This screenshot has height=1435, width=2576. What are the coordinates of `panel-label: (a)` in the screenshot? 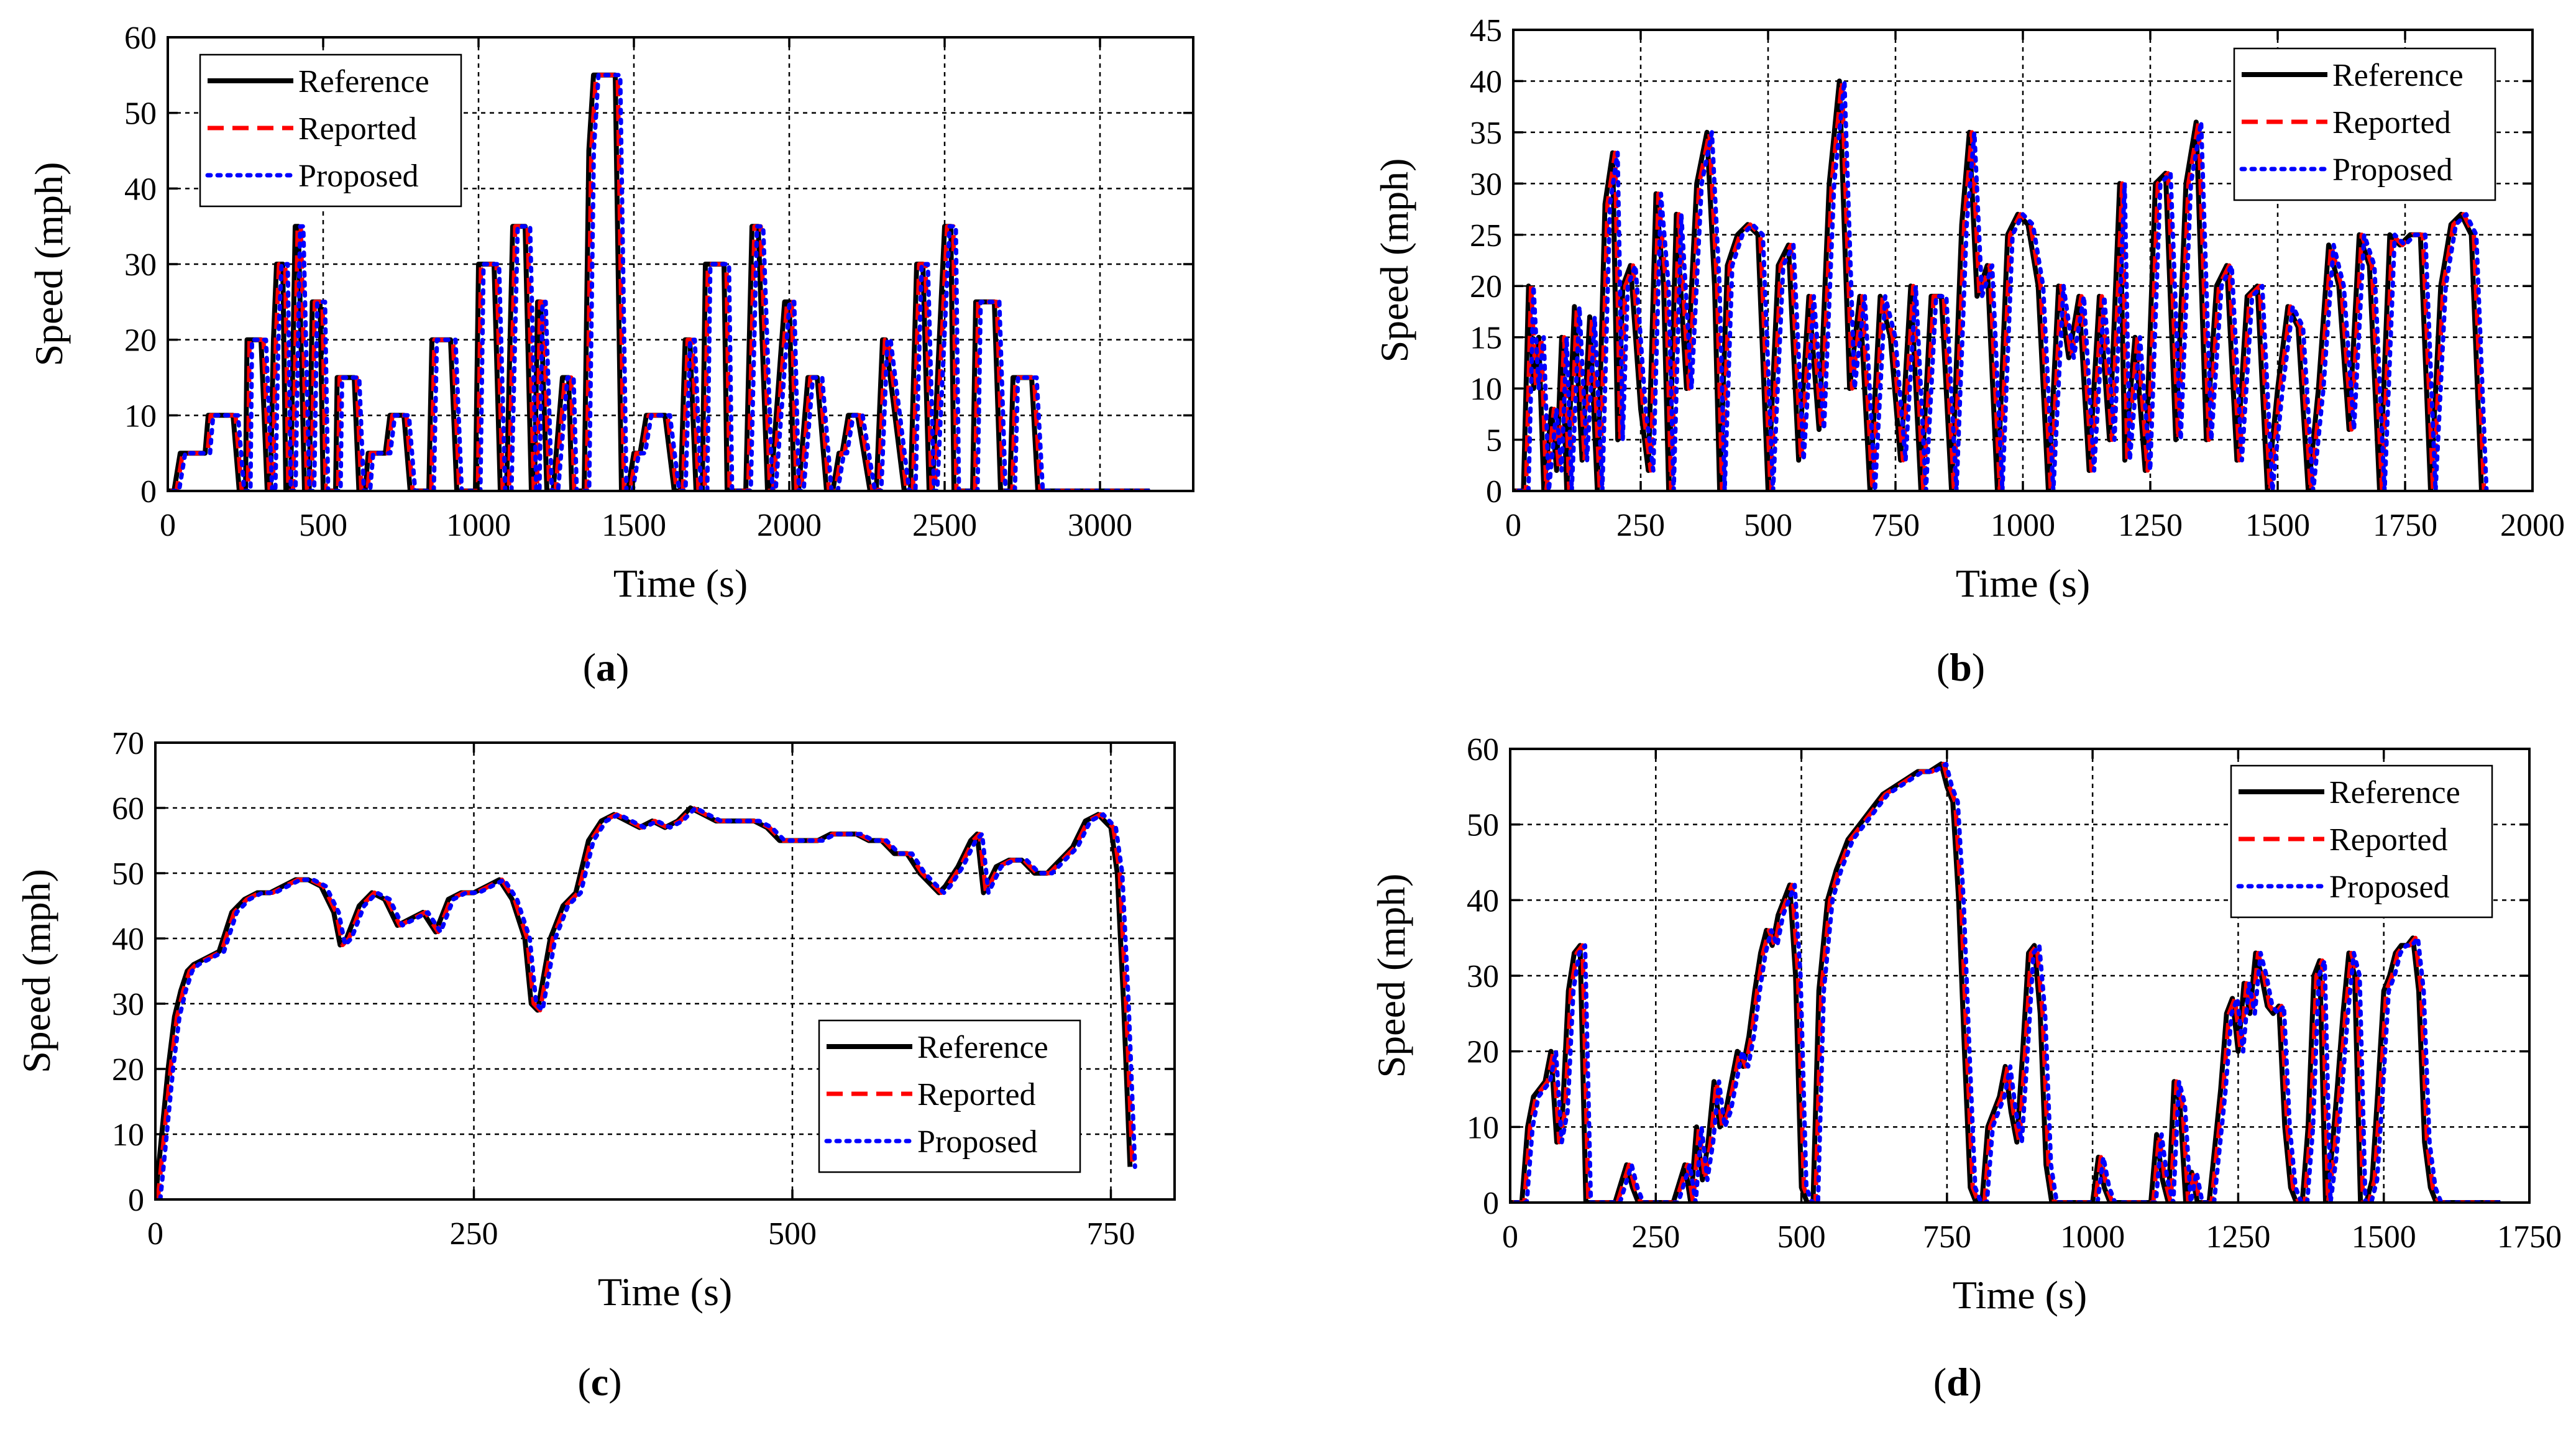 It's located at (606, 667).